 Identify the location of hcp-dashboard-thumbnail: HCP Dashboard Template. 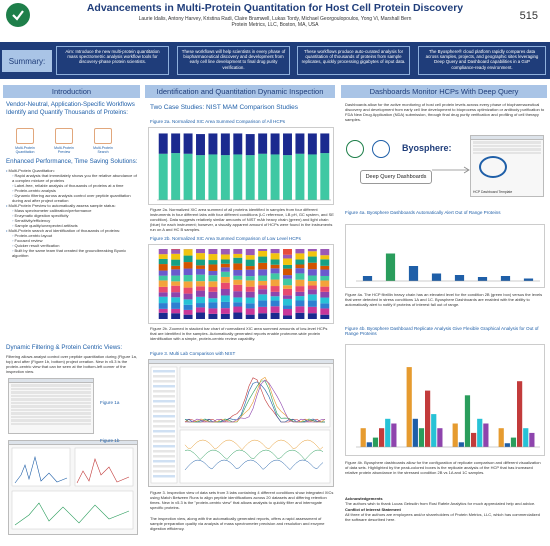
(507, 166).